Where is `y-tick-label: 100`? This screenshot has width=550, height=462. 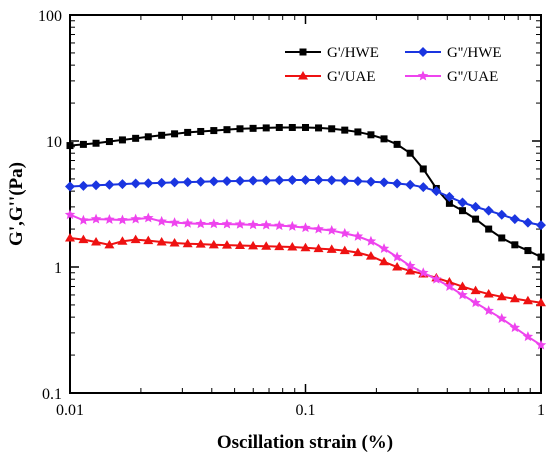
y-tick-label: 100 is located at coordinates (50, 16).